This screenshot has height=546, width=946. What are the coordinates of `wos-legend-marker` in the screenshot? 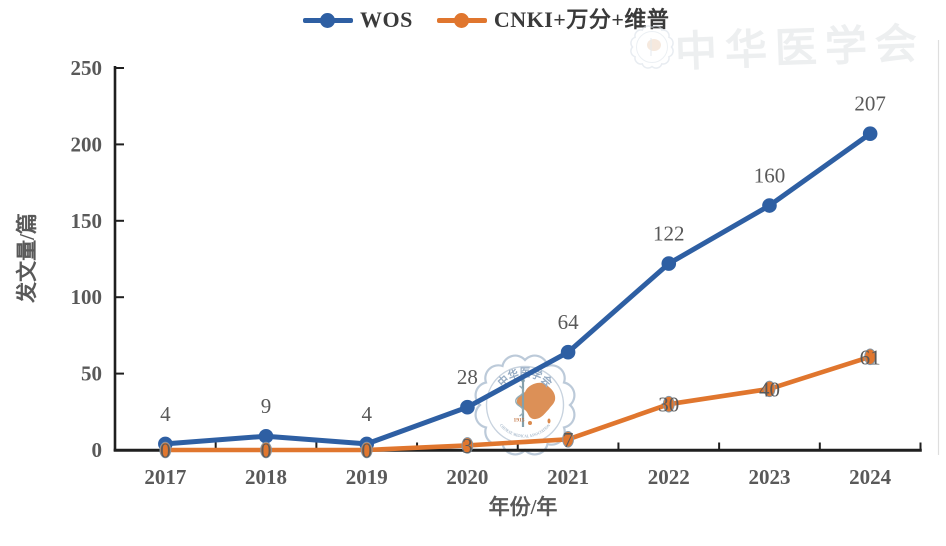 It's located at (328, 20).